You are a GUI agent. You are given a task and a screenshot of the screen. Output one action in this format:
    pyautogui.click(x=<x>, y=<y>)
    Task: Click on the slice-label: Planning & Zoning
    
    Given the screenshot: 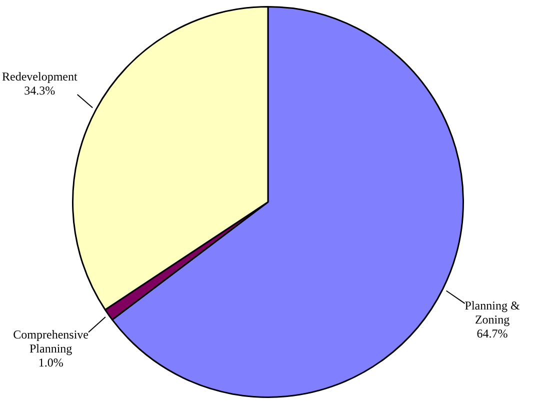 What is the action you would take?
    pyautogui.click(x=492, y=312)
    